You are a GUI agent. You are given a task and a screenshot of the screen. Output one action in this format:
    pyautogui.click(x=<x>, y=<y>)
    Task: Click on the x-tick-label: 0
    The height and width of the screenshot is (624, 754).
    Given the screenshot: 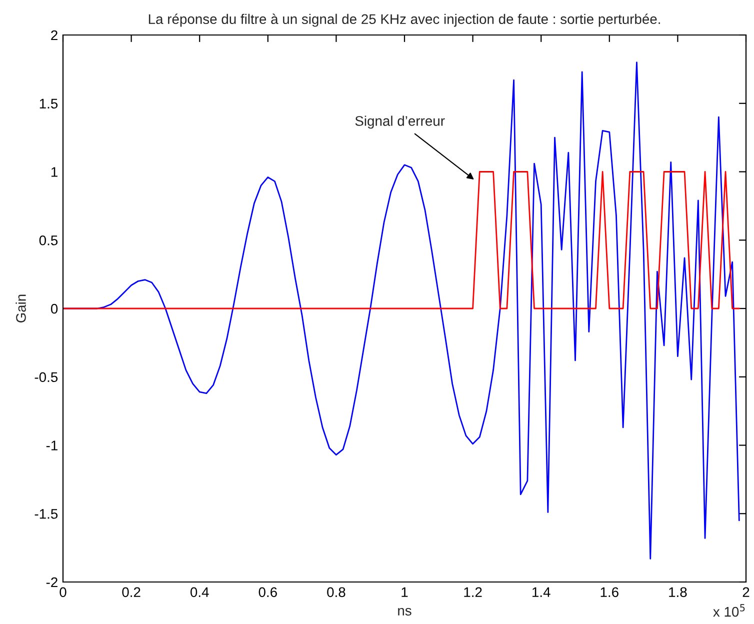 What is the action you would take?
    pyautogui.click(x=63, y=592)
    